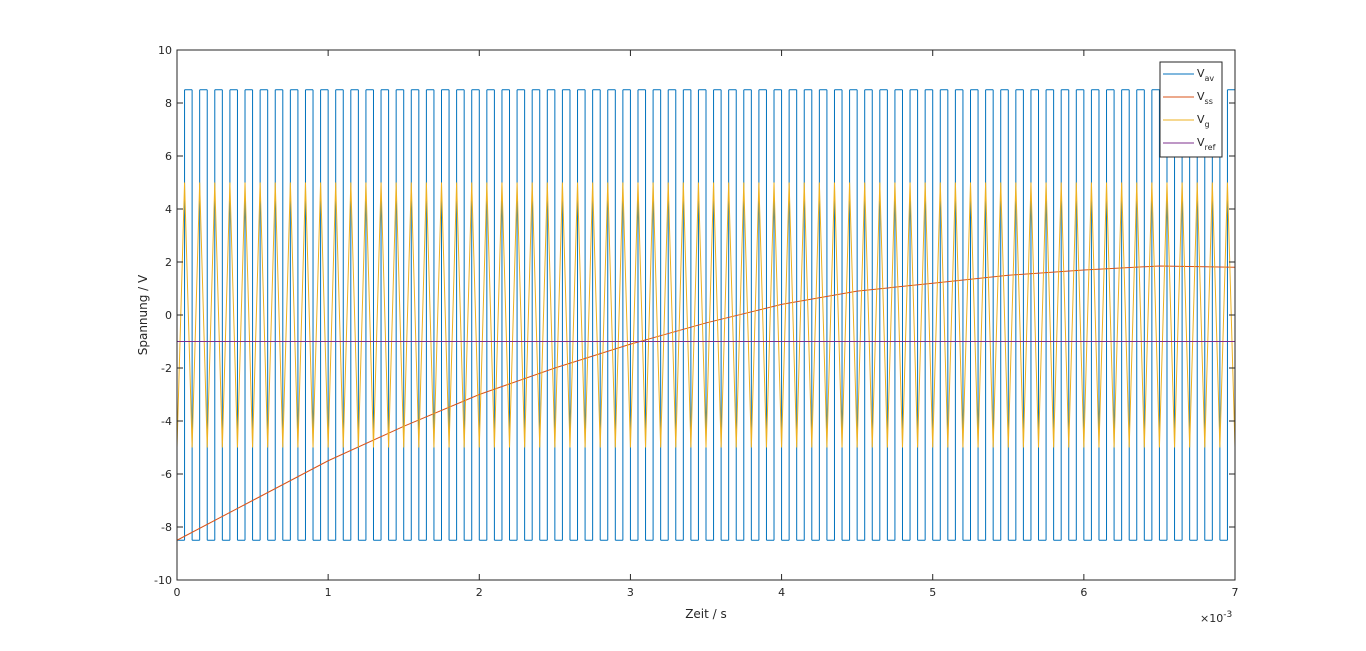  What do you see at coordinates (1210, 147) in the screenshot?
I see `legend-subscript: ref` at bounding box center [1210, 147].